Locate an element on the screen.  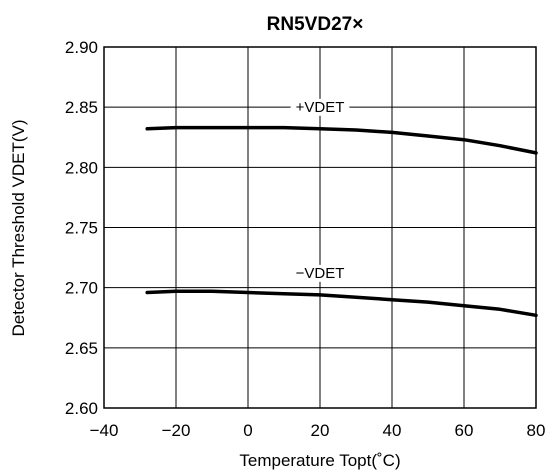
y-tick-label: 2.65 is located at coordinates (81, 348).